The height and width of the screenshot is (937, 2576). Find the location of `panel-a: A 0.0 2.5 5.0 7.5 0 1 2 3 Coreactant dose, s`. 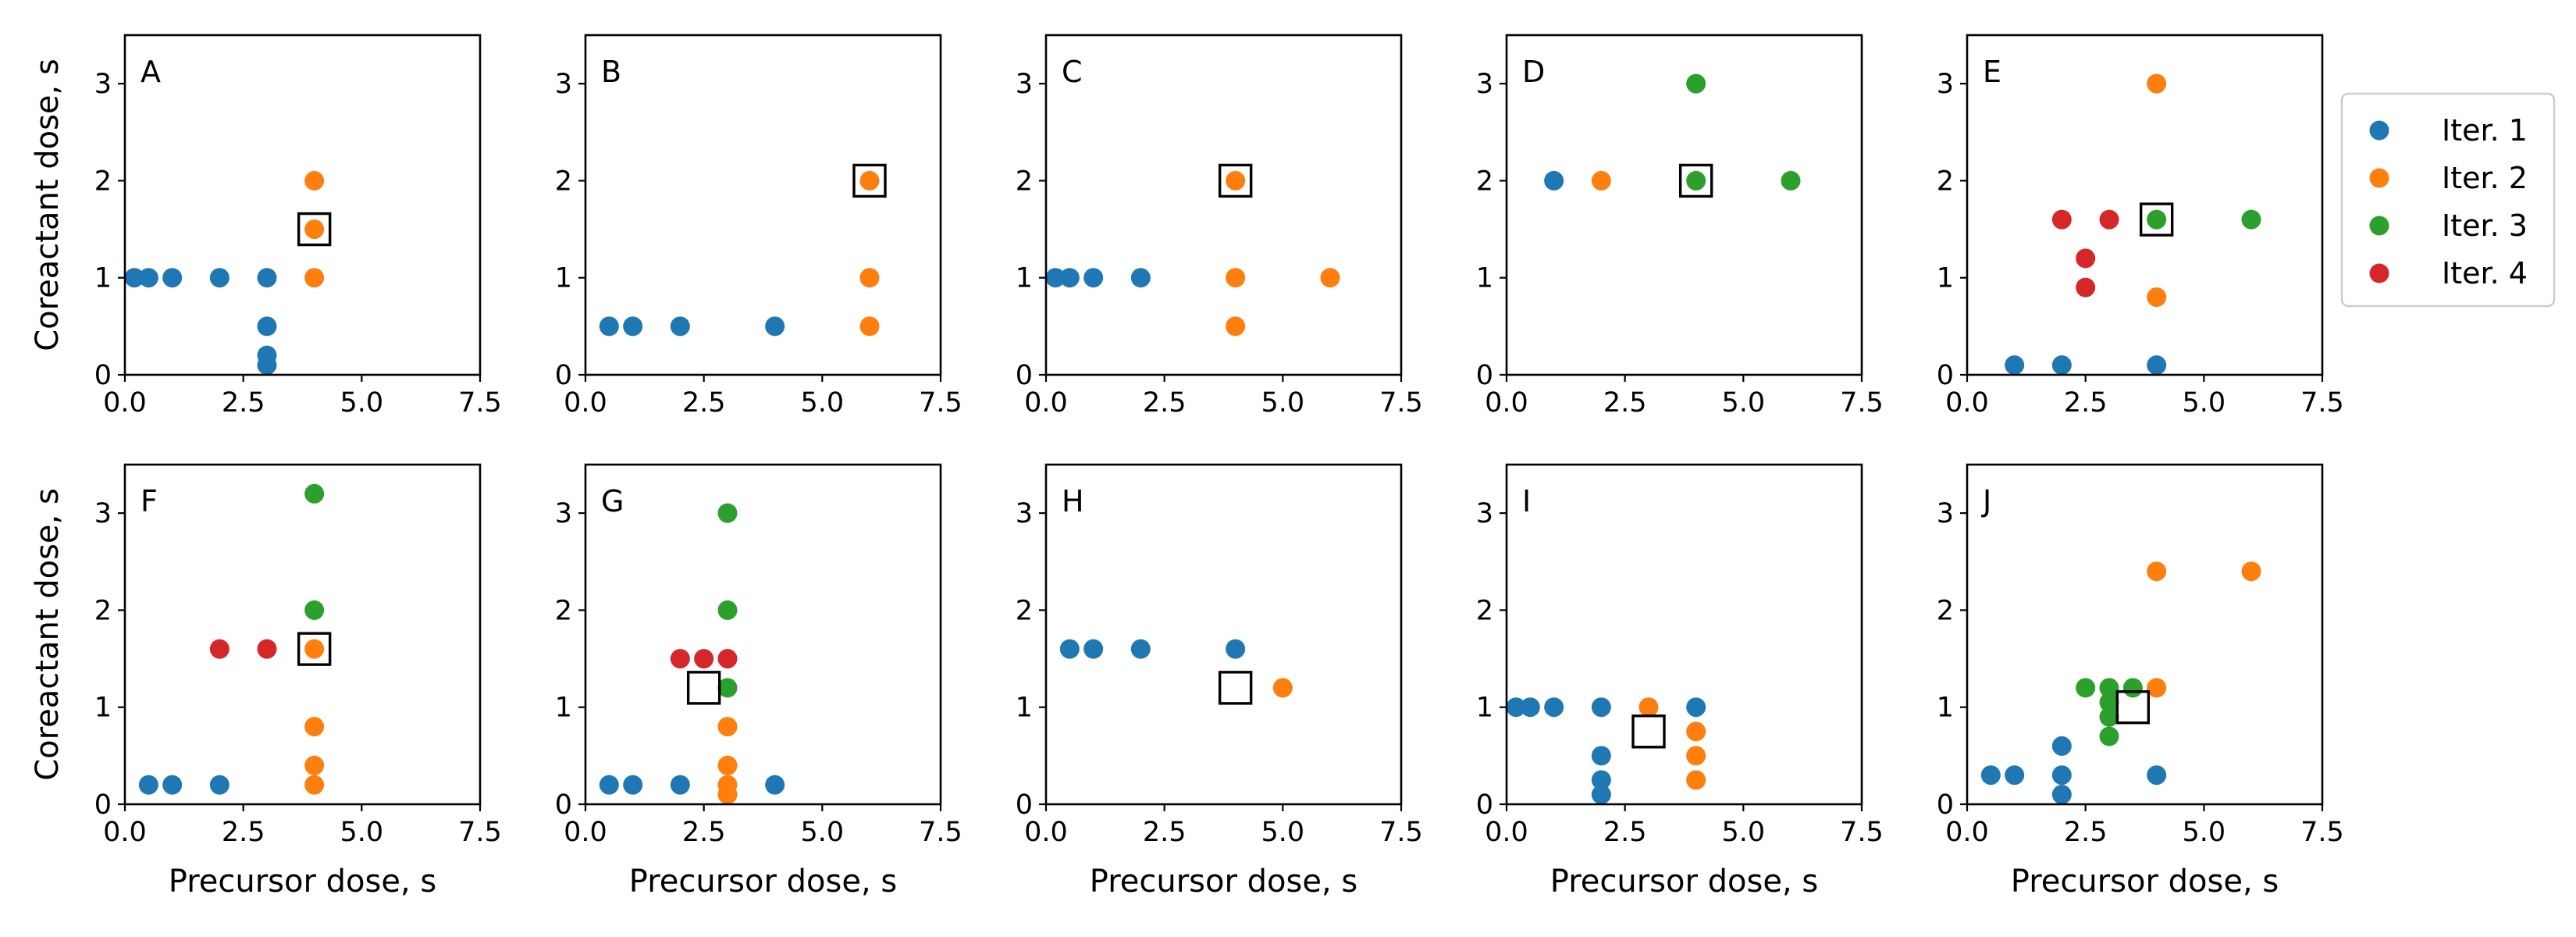

panel-a: A 0.0 2.5 5.0 7.5 0 1 2 3 Coreactant dose, s is located at coordinates (266, 226).